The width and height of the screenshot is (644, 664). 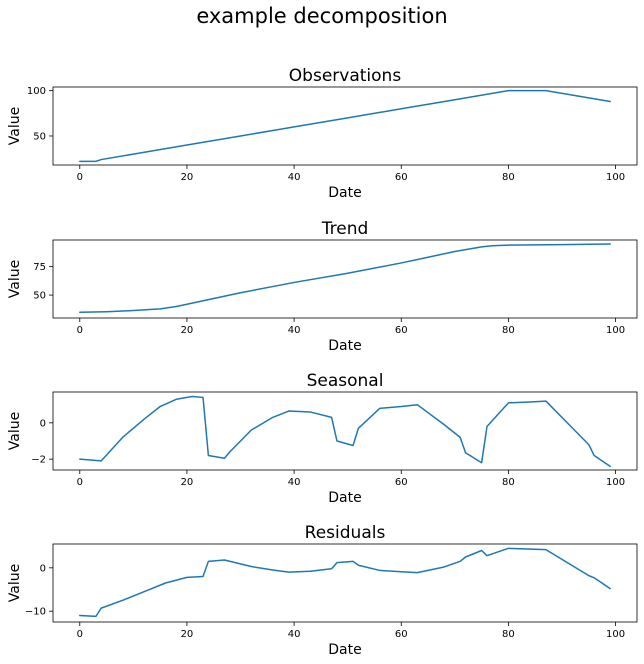 I want to click on y-tick-label: −2, so click(x=38, y=460).